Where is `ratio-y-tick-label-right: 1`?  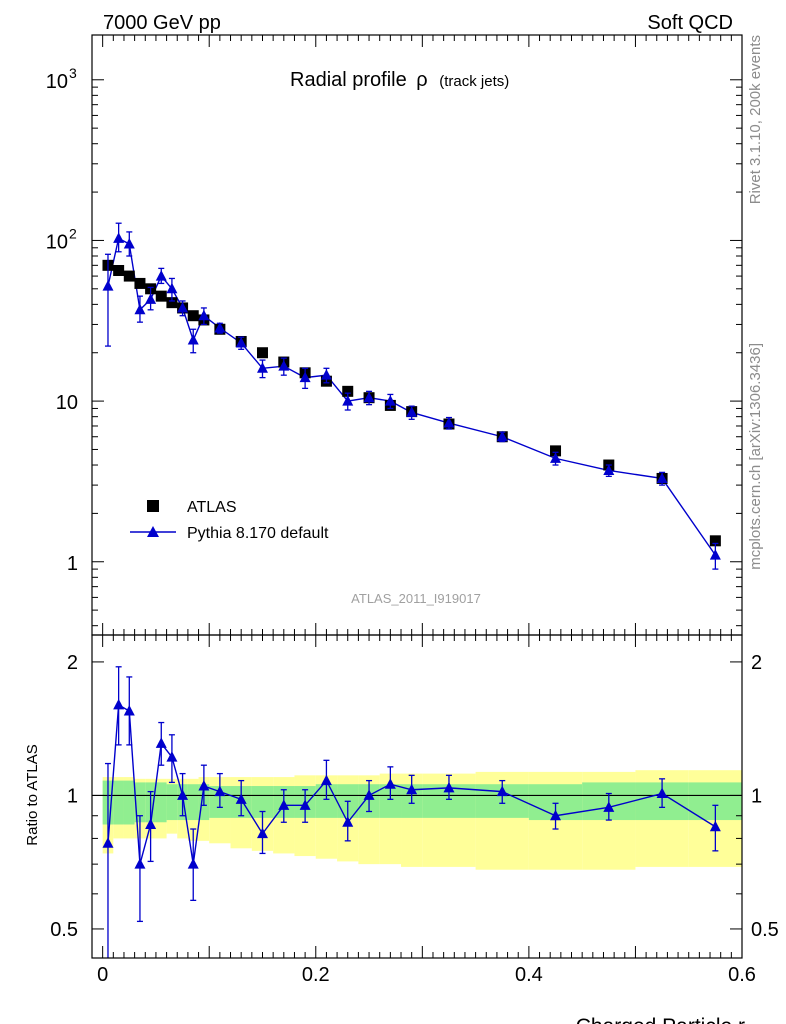
ratio-y-tick-label-right: 1 is located at coordinates (756, 796).